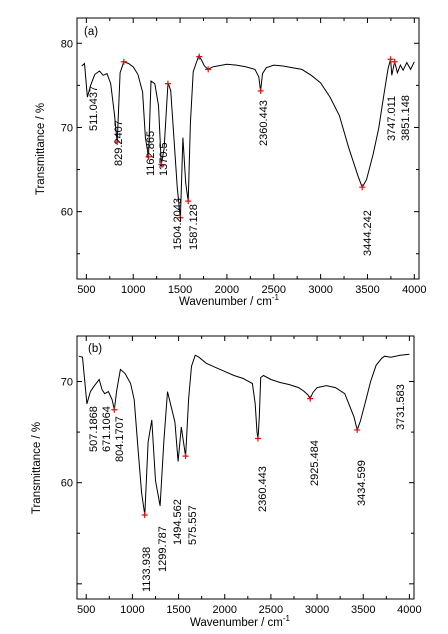 The height and width of the screenshot is (634, 448). Describe the element at coordinates (362, 483) in the screenshot. I see `peak-label-3434: 3434.599` at that location.